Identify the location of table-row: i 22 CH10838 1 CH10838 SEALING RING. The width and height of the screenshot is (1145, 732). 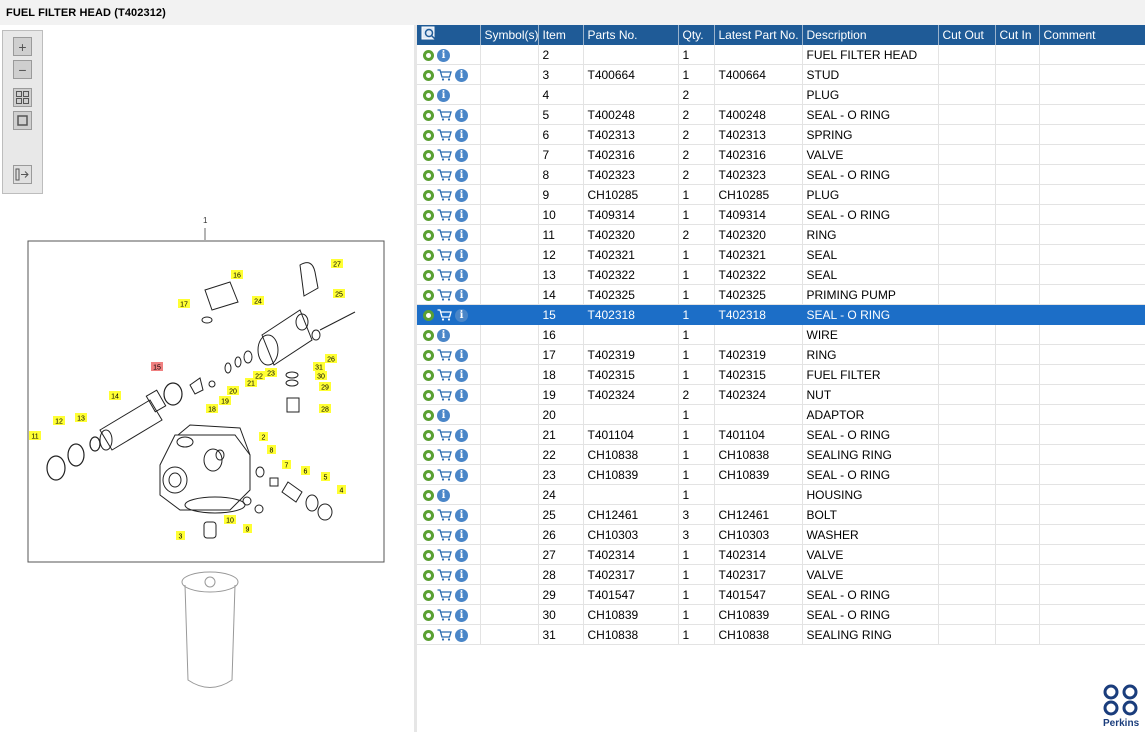
(781, 454).